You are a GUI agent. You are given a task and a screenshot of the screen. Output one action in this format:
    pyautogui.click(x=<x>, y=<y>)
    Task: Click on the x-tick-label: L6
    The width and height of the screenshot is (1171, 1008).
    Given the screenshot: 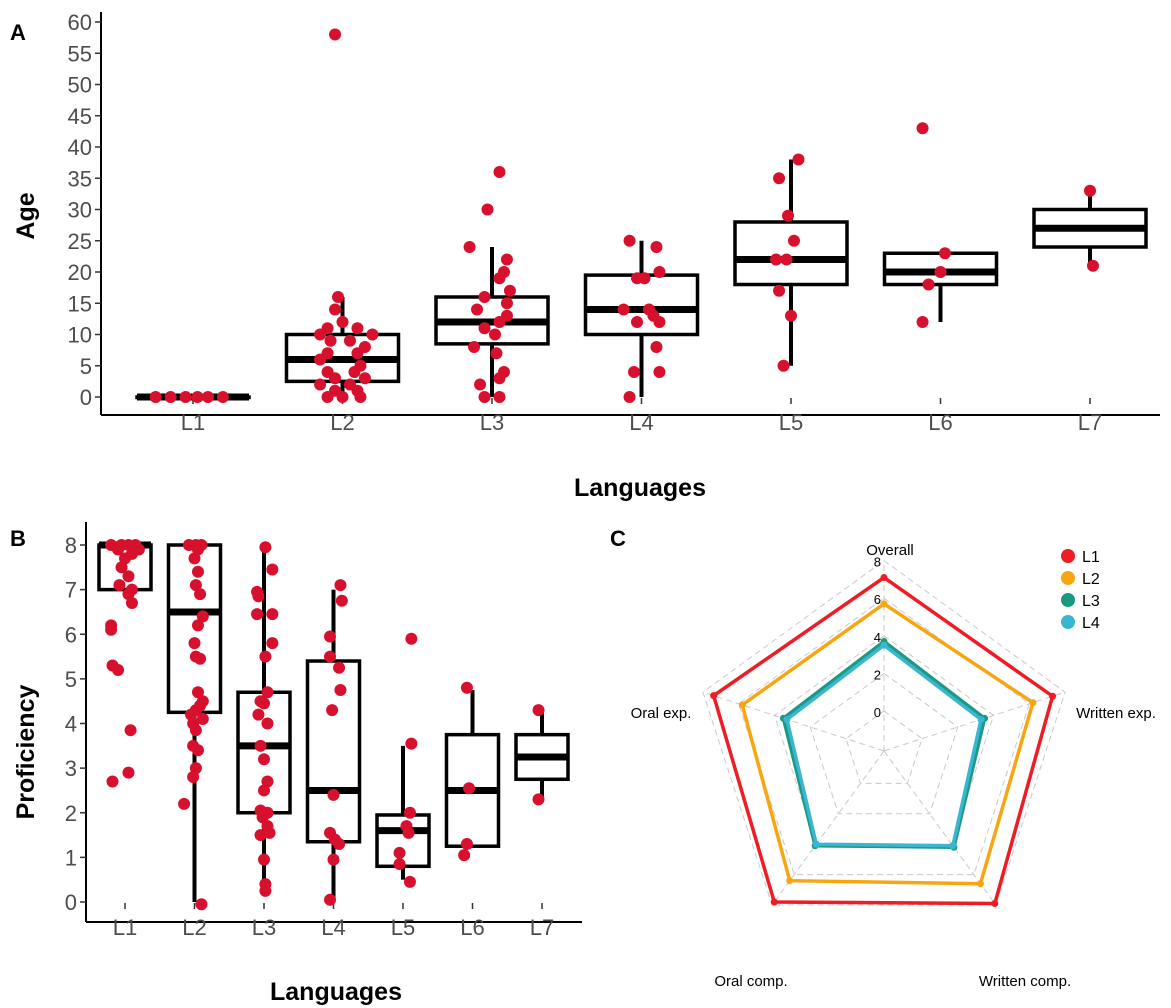 What is the action you would take?
    pyautogui.click(x=472, y=927)
    